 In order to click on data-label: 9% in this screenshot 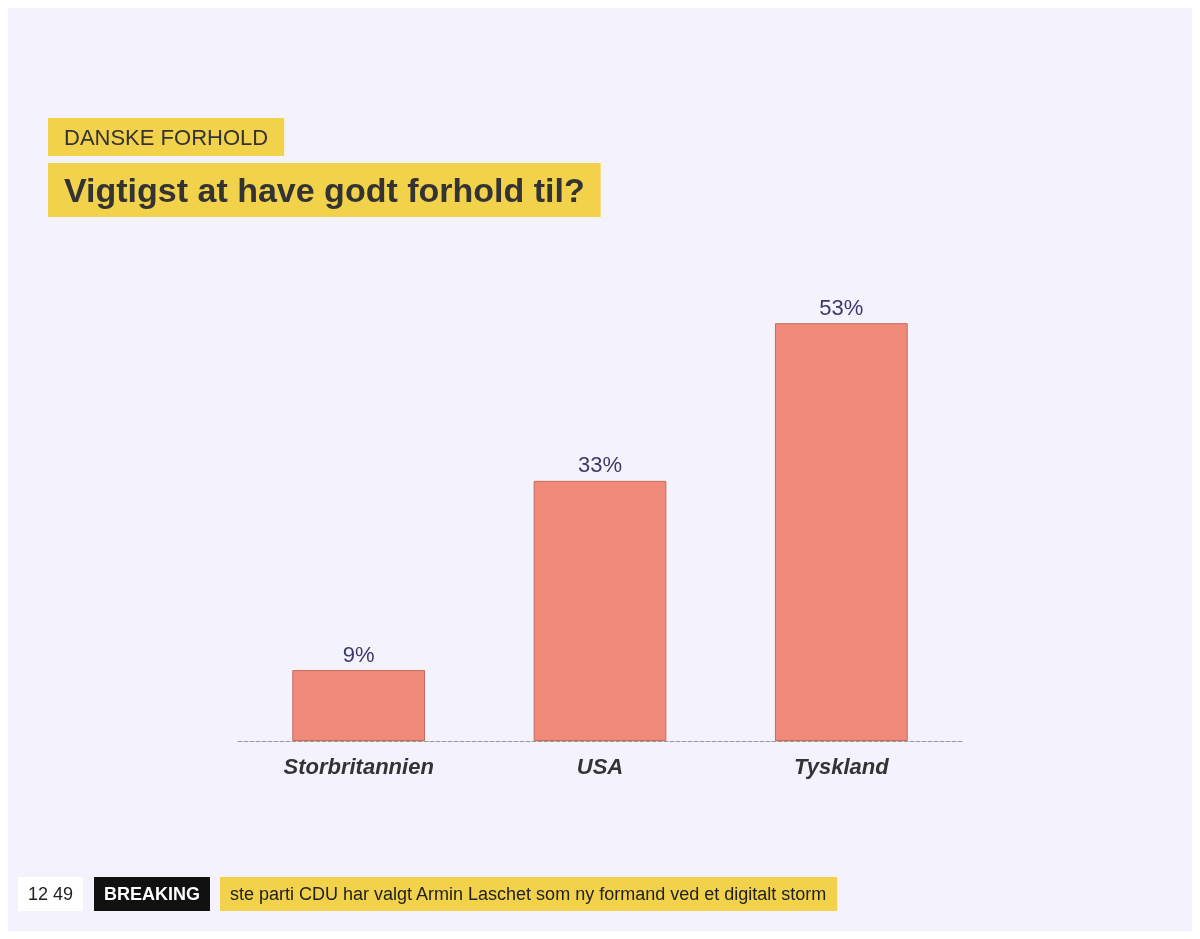, I will do `click(358, 654)`.